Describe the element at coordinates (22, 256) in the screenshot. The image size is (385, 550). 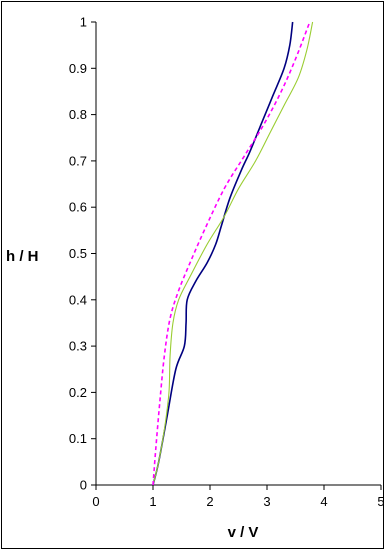
I see `y-axis-title: h / H` at that location.